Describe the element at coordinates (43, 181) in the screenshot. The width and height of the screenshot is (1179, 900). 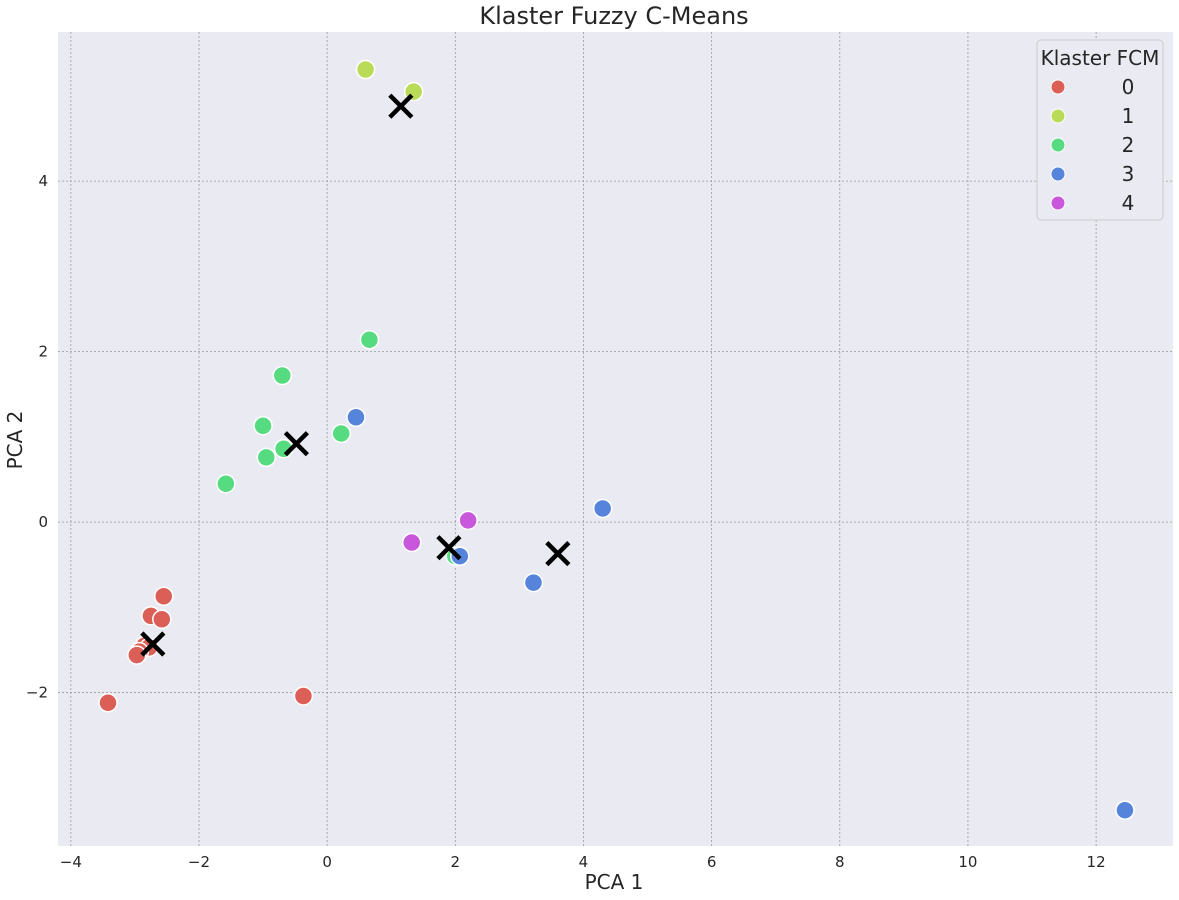
I see `y-tick-label: 4` at that location.